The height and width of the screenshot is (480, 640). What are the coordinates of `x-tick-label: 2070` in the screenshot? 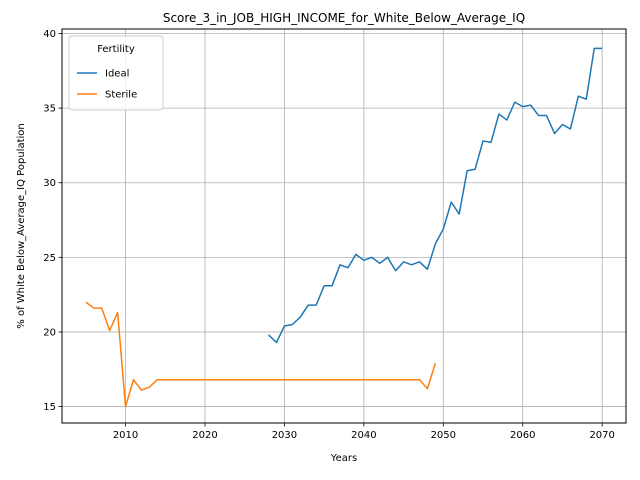 It's located at (601, 435).